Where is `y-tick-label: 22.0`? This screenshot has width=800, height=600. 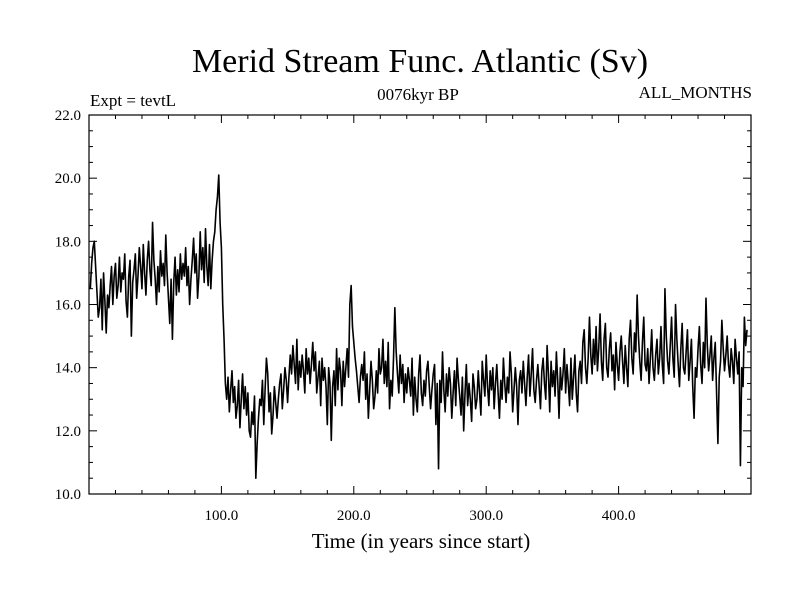
y-tick-label: 22.0 is located at coordinates (68, 116).